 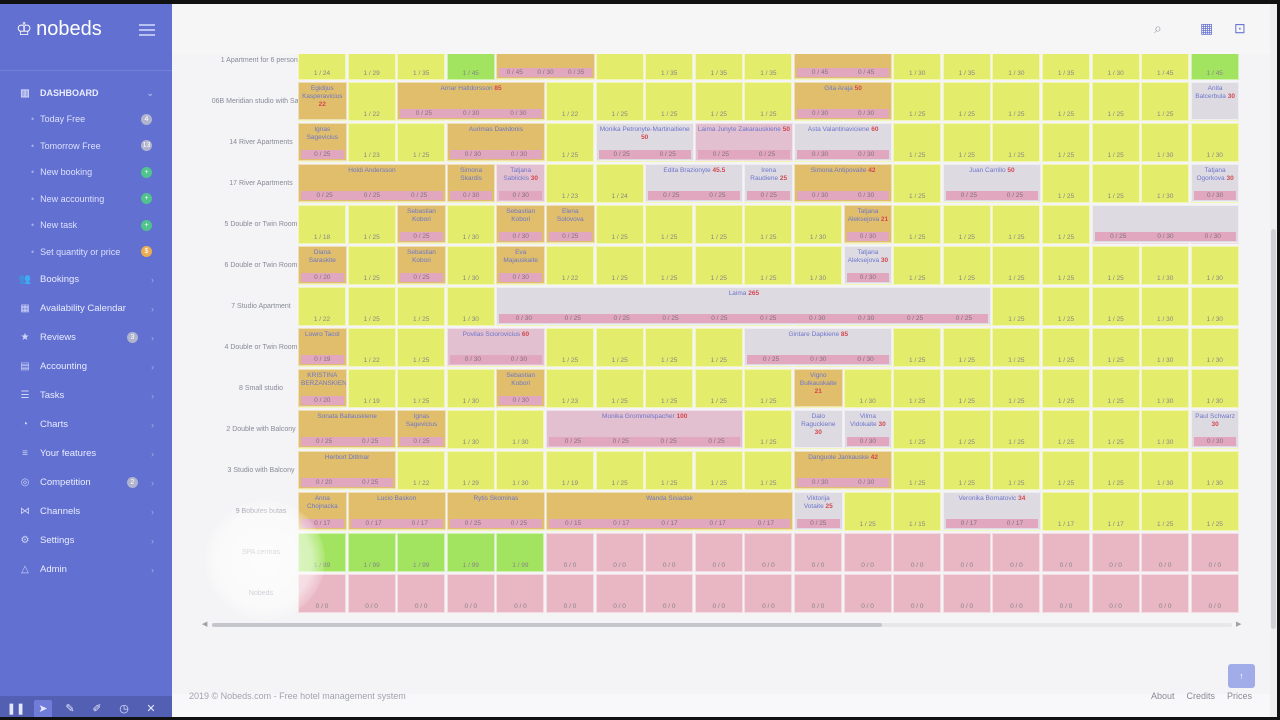 What do you see at coordinates (86, 424) in the screenshot?
I see `sidebar-item: ◔ Charts ›` at bounding box center [86, 424].